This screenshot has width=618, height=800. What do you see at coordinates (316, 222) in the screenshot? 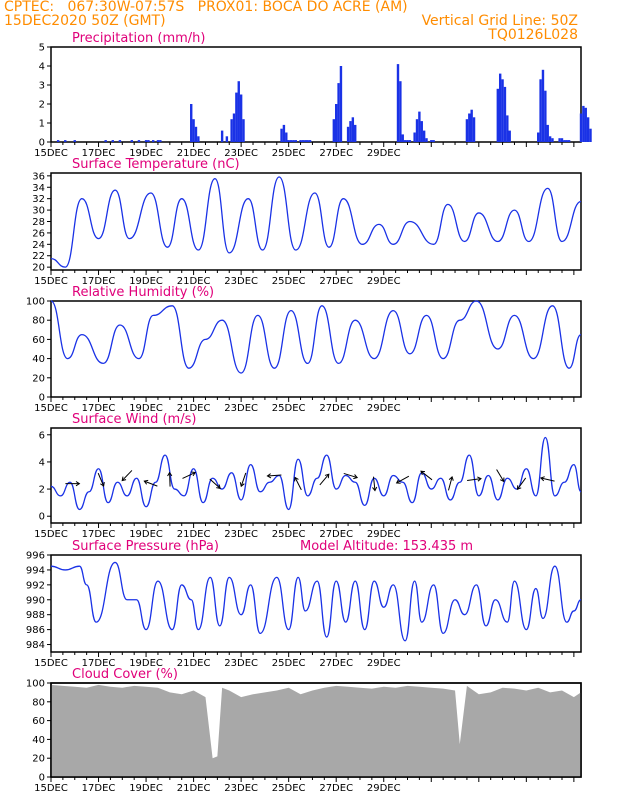
I see `temp-series-line` at bounding box center [316, 222].